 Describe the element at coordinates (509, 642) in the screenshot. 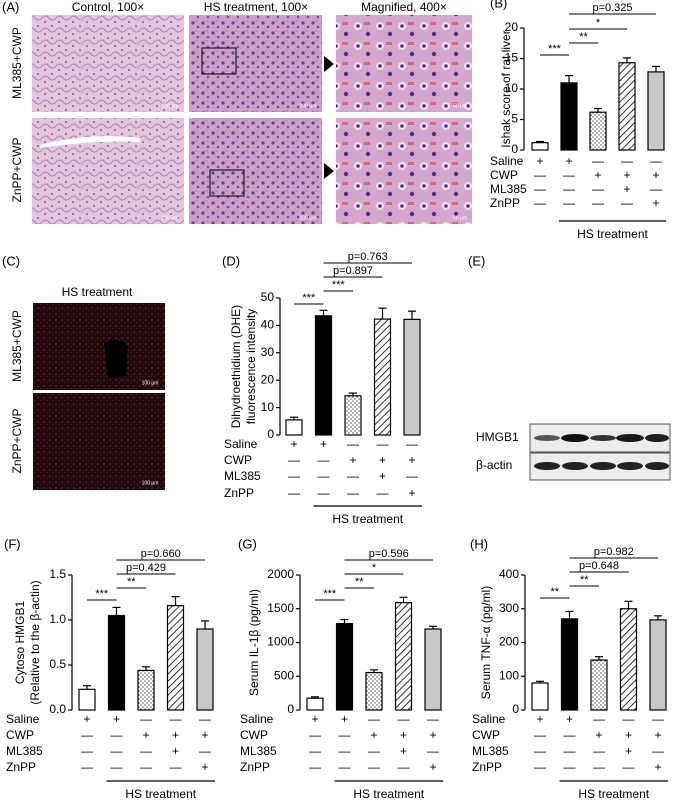

I see `y-tick-label: 200` at that location.